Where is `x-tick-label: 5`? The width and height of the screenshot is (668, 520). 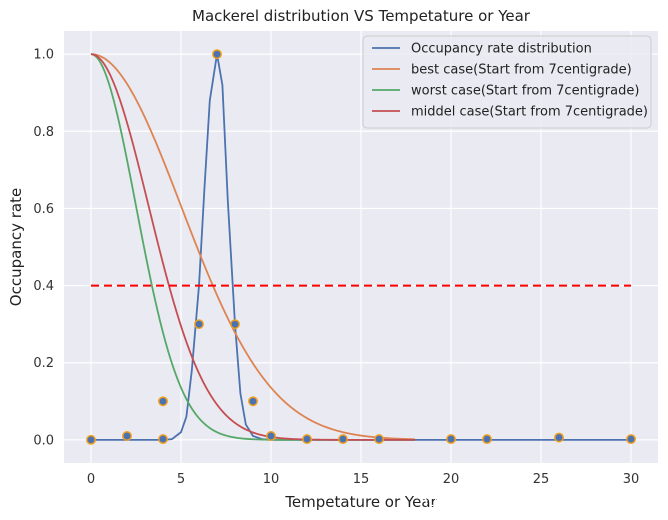
x-tick-label: 5 is located at coordinates (181, 479).